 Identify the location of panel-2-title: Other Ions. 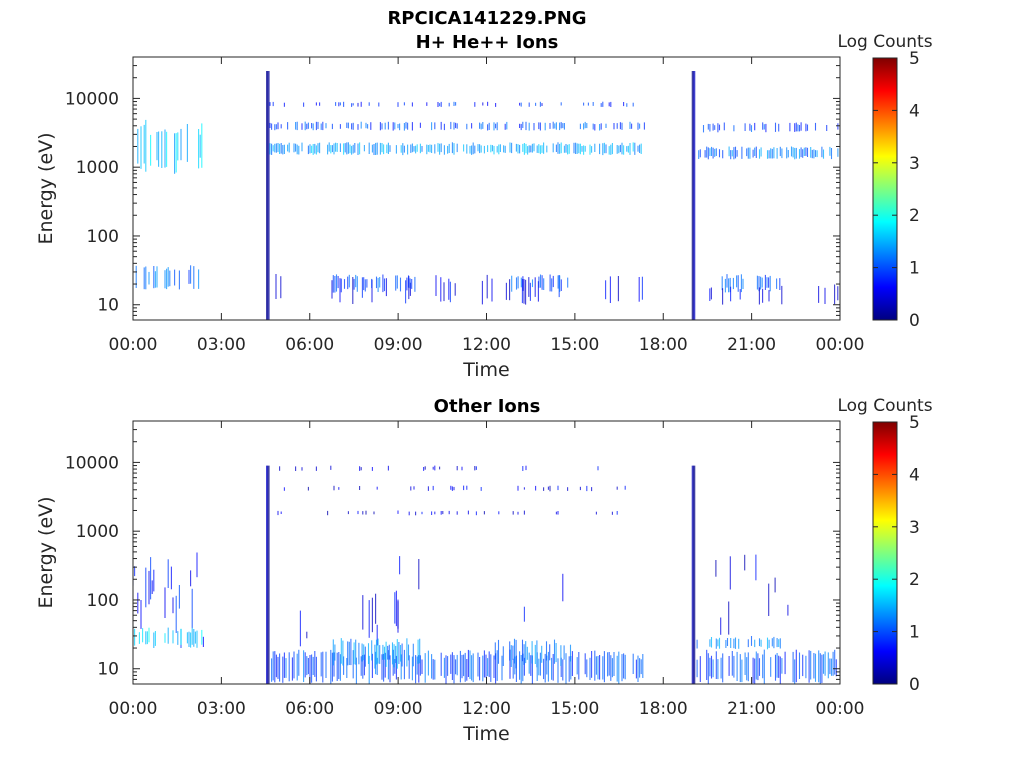
(487, 406).